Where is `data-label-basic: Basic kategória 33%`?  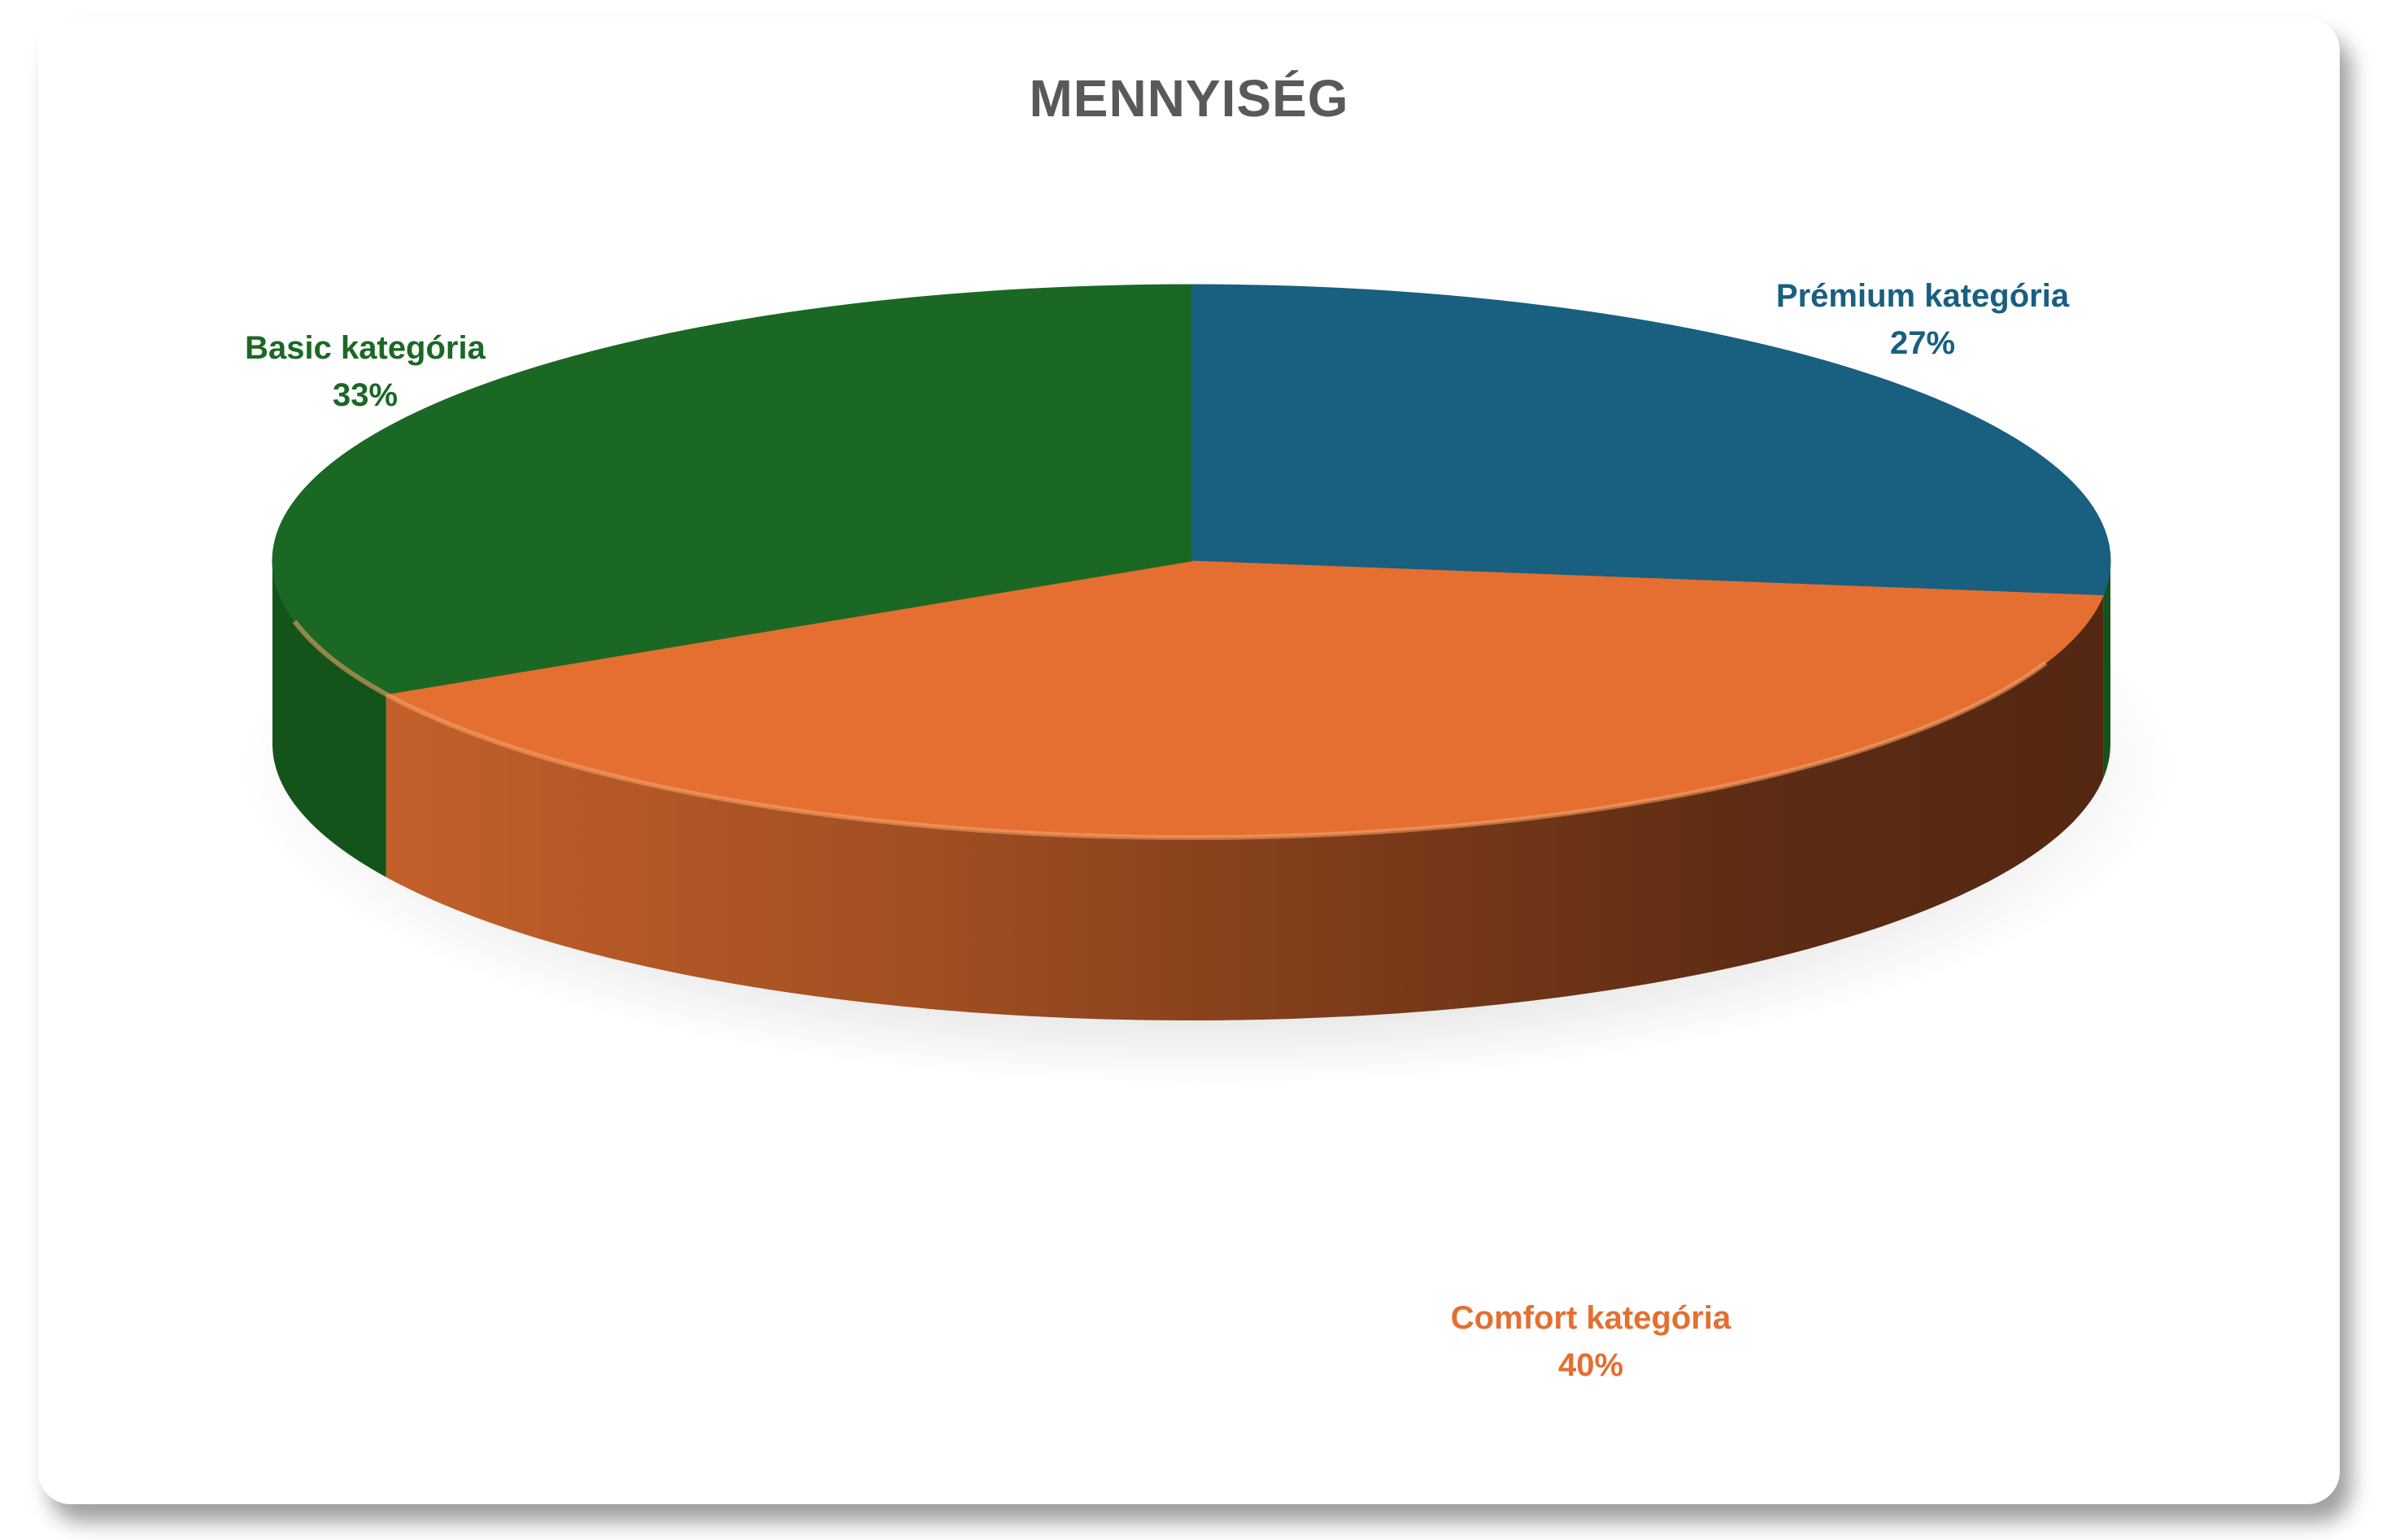
data-label-basic: Basic kategória 33% is located at coordinates (365, 371).